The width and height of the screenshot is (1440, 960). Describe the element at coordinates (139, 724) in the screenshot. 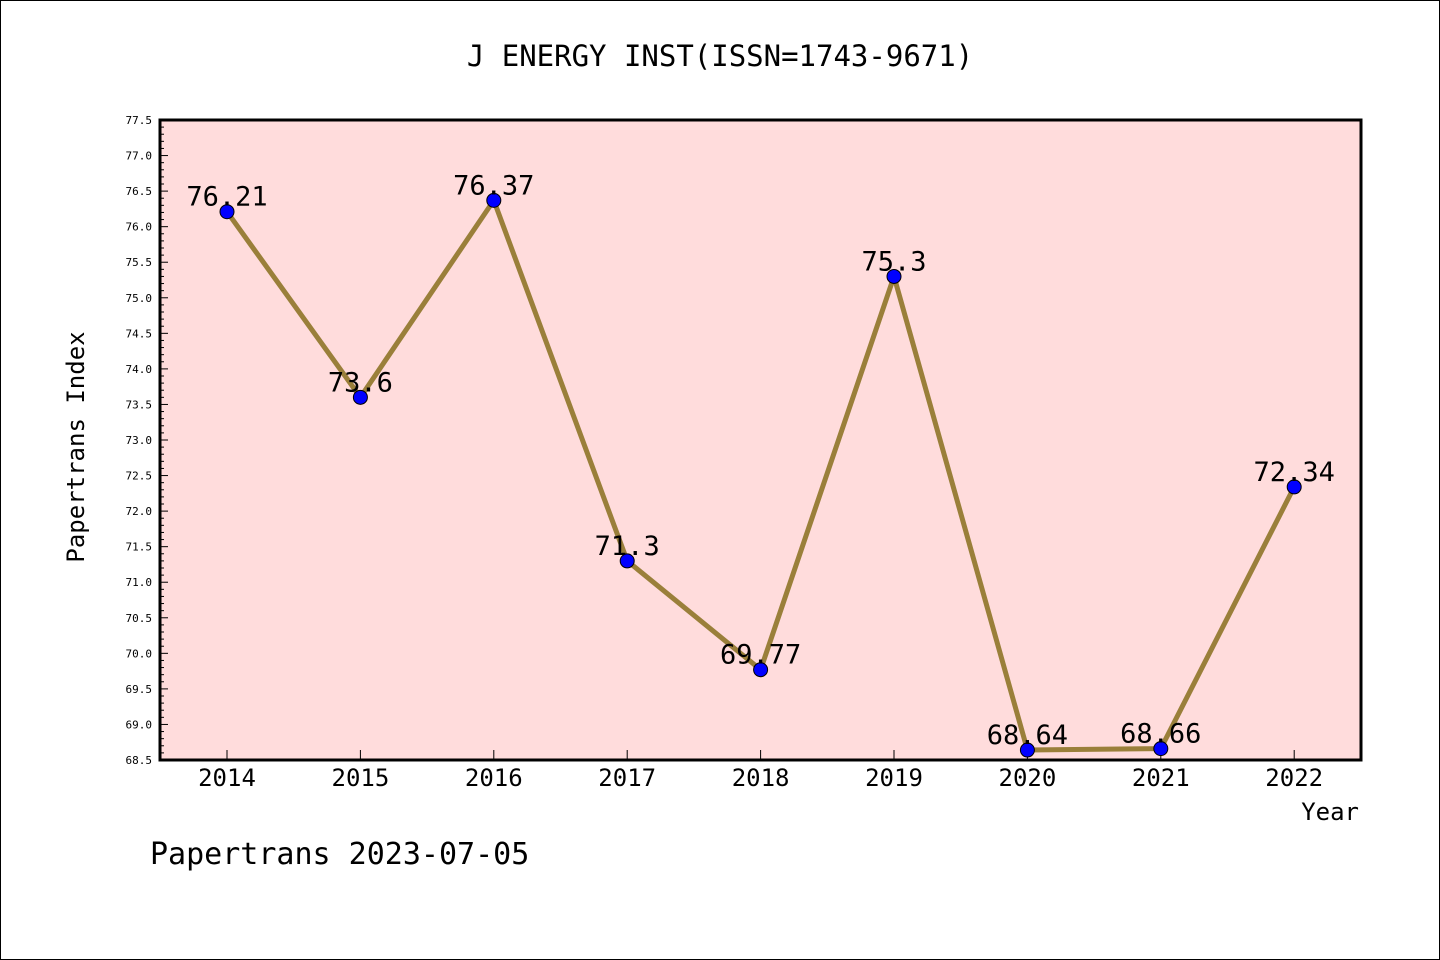

I see `y-tick-label: 69.0` at that location.